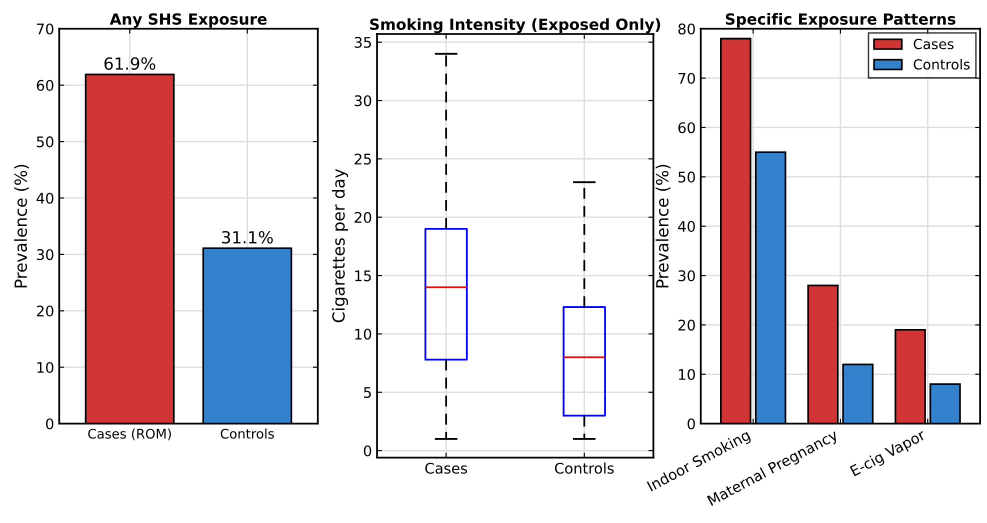  Describe the element at coordinates (841, 20) in the screenshot. I see `chart-title: Specific Exposure Patterns` at that location.